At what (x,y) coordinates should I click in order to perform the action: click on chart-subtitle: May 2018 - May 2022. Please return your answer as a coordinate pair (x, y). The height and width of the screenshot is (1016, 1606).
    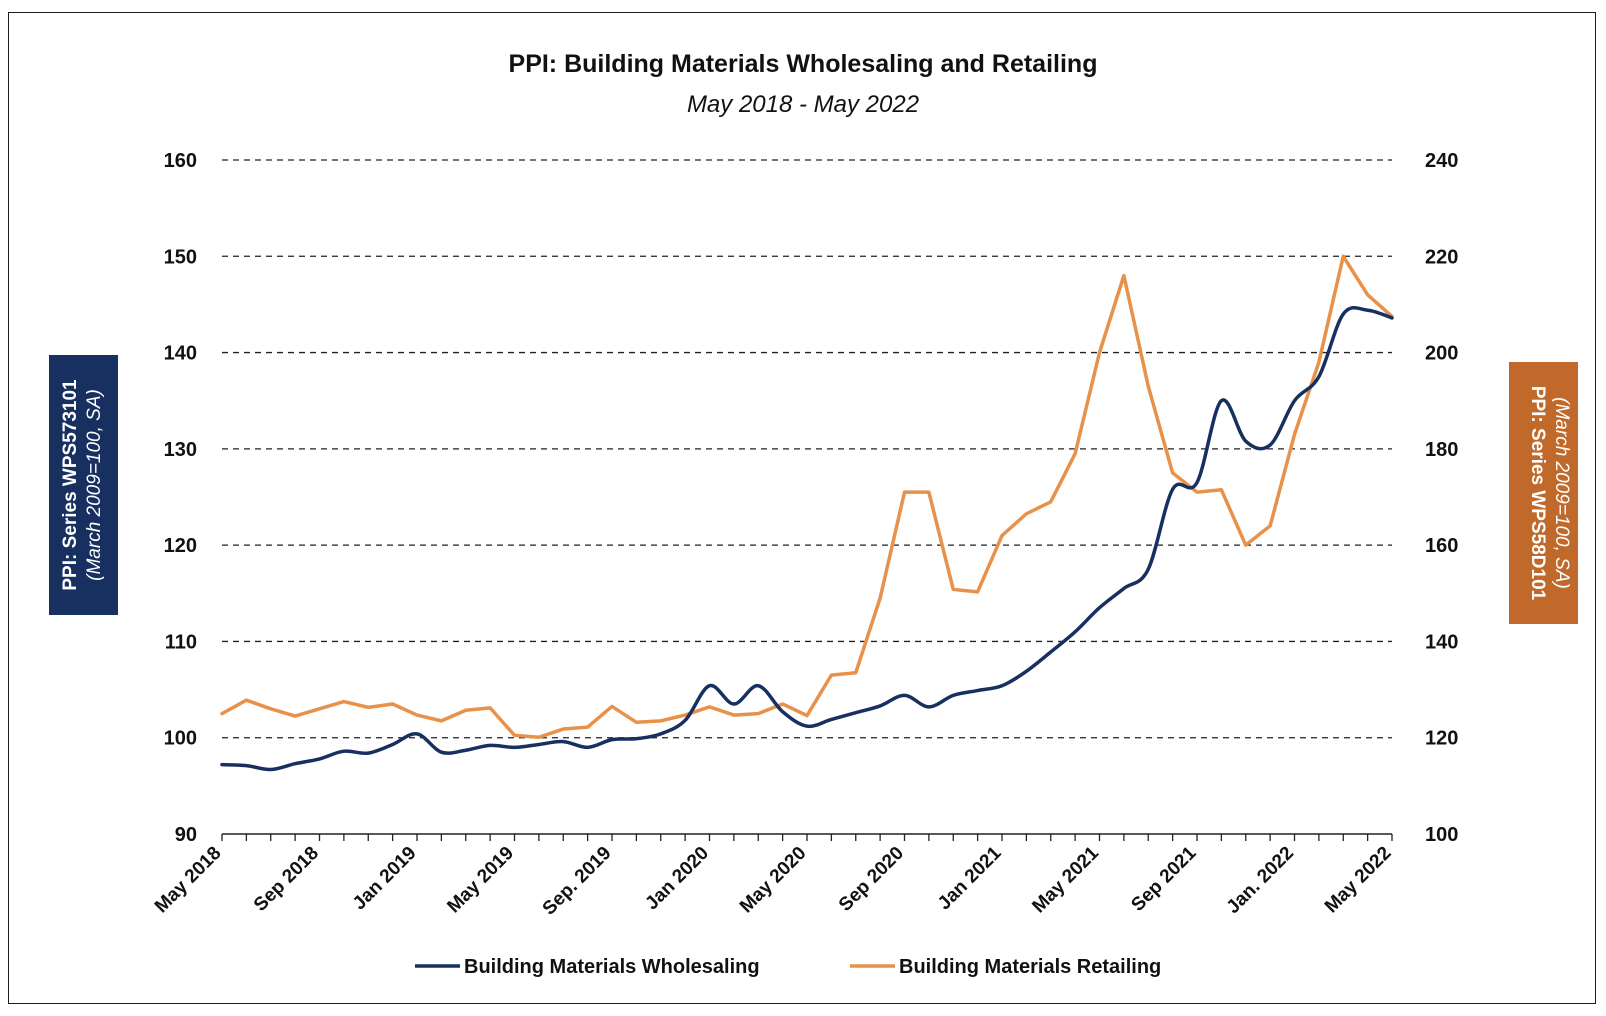
    Looking at the image, I should click on (803, 104).